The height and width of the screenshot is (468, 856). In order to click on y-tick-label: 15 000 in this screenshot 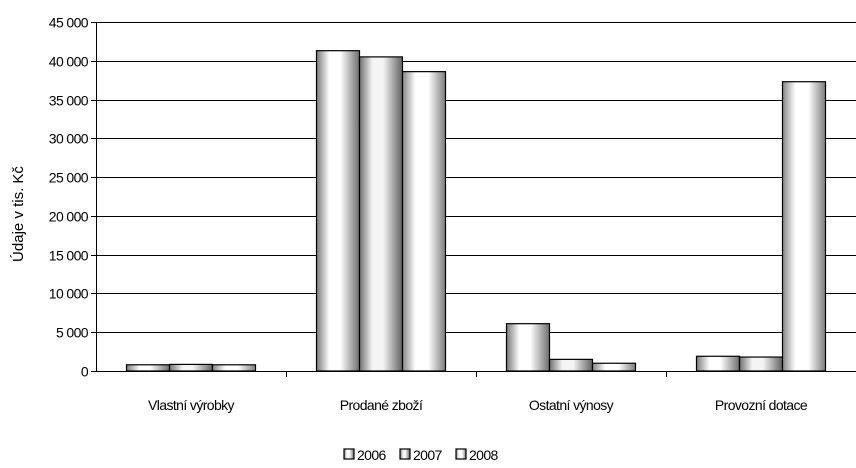, I will do `click(69, 256)`.